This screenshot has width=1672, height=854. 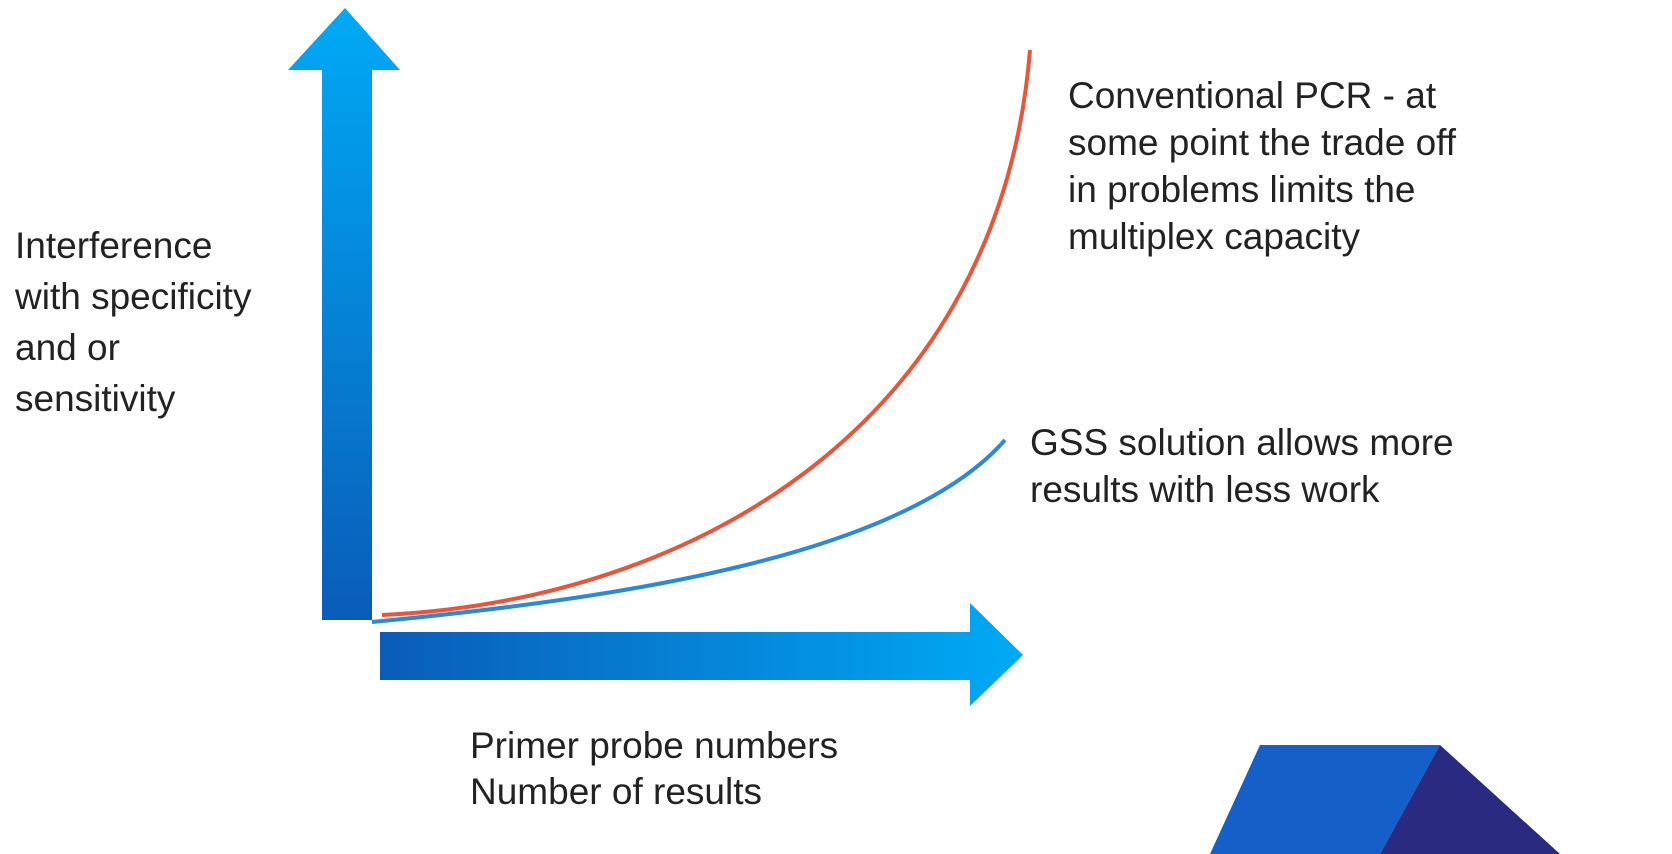 What do you see at coordinates (1385, 799) in the screenshot?
I see `logo` at bounding box center [1385, 799].